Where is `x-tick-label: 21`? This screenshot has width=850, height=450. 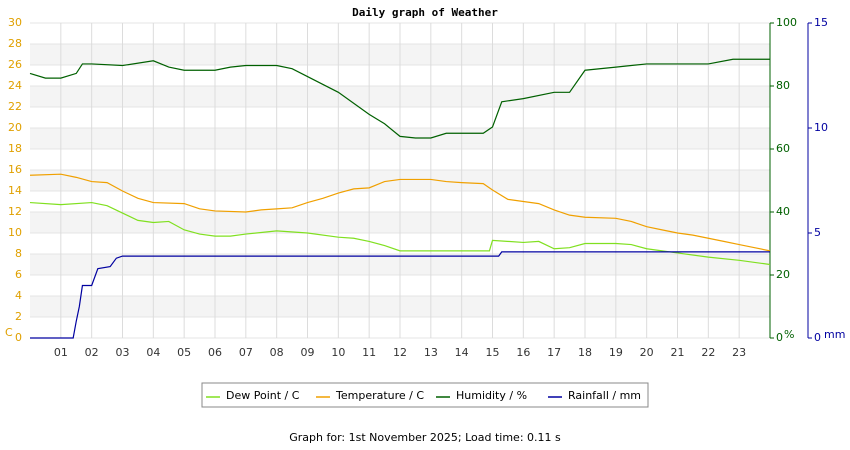
x-tick-label: 21 is located at coordinates (678, 352).